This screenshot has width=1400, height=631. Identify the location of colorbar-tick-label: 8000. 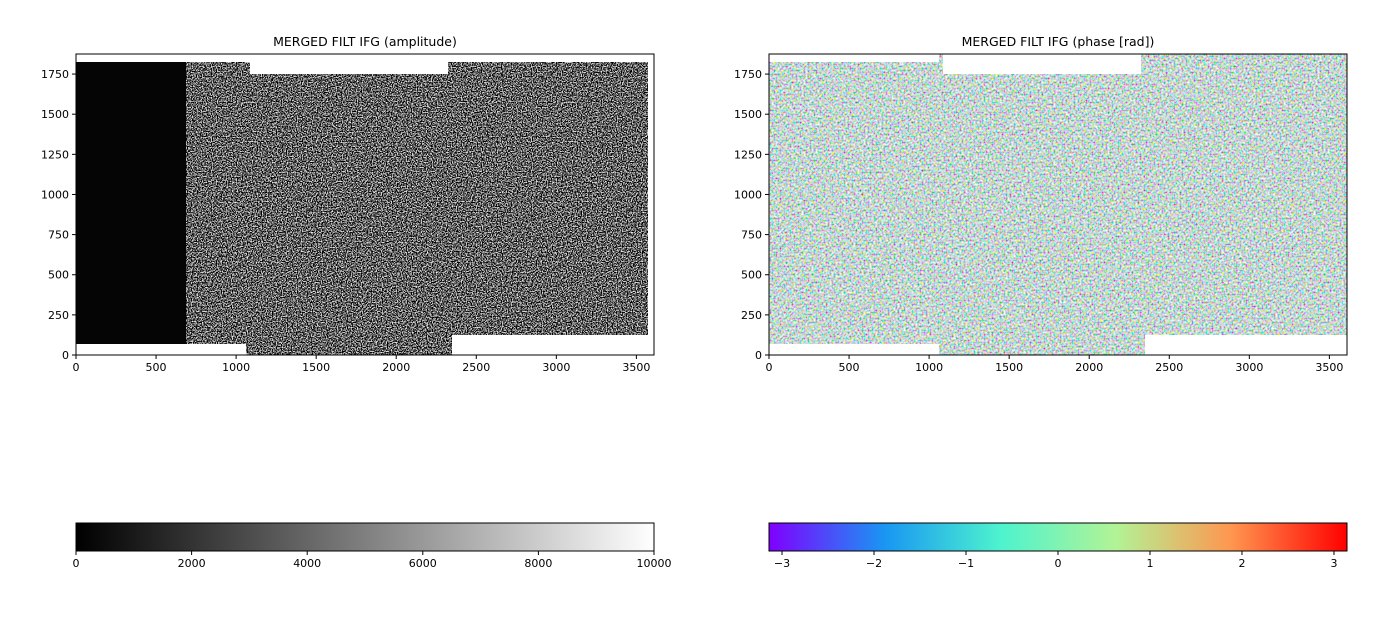
(538, 563).